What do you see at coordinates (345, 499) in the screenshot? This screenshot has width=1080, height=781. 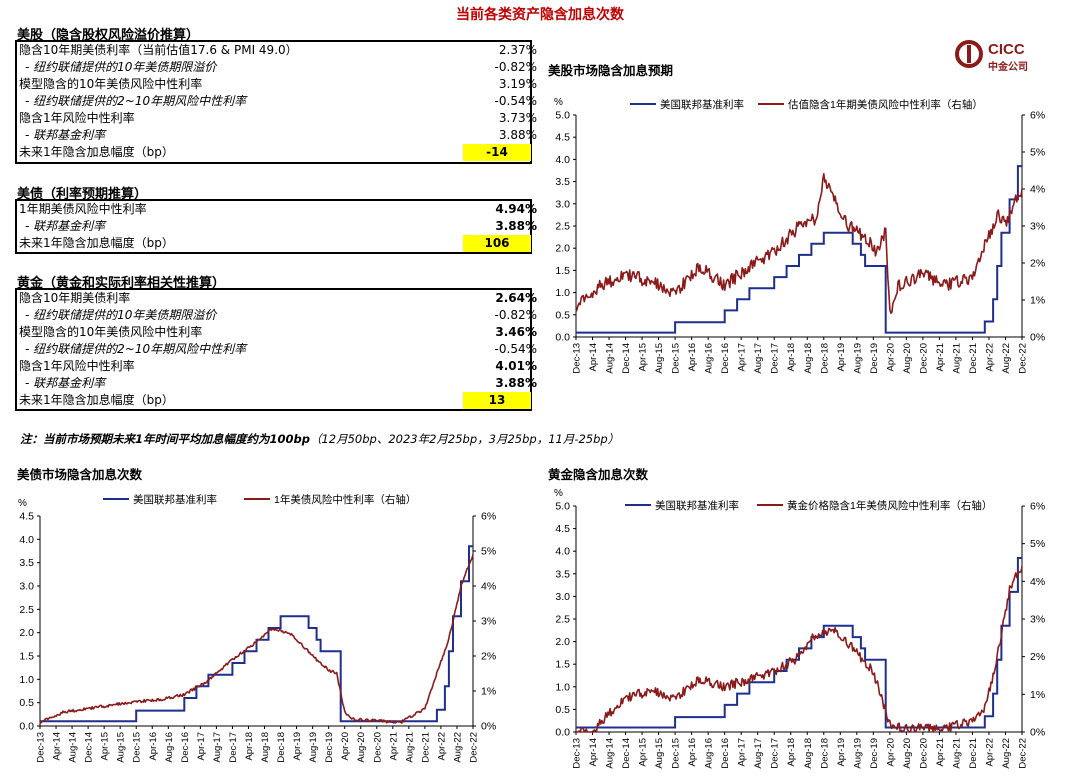 I see `legend-label: 1年美债风险中性利率（右轴）` at bounding box center [345, 499].